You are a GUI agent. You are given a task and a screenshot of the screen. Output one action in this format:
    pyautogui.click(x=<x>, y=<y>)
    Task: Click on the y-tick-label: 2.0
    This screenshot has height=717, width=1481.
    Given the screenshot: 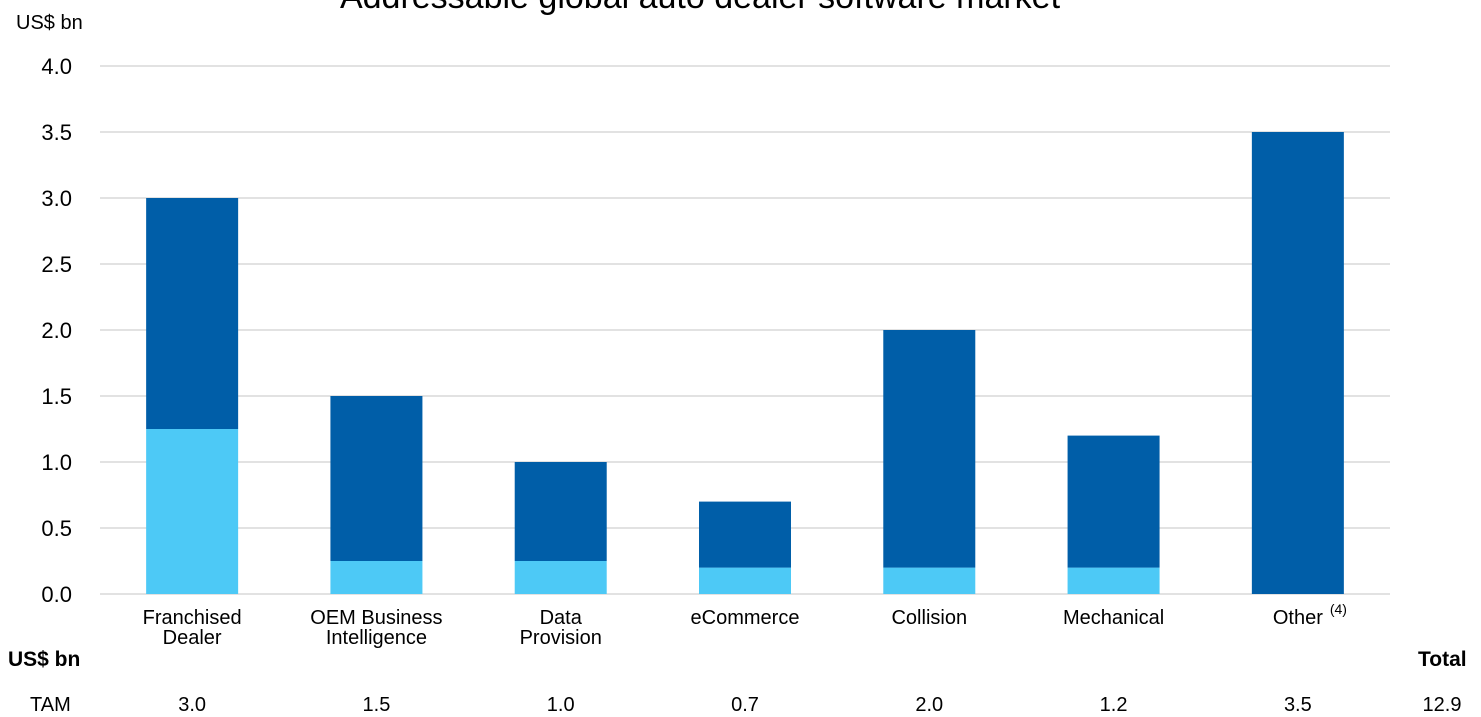 What is the action you would take?
    pyautogui.click(x=56, y=330)
    